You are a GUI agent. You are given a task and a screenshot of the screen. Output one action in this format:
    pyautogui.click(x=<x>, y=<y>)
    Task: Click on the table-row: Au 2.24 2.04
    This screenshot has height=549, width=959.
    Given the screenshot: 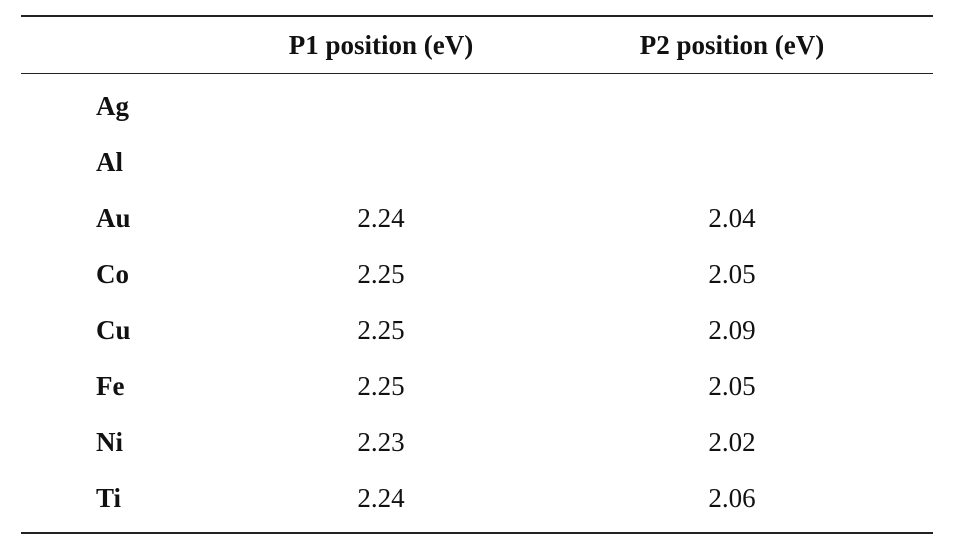 What is the action you would take?
    pyautogui.click(x=477, y=218)
    